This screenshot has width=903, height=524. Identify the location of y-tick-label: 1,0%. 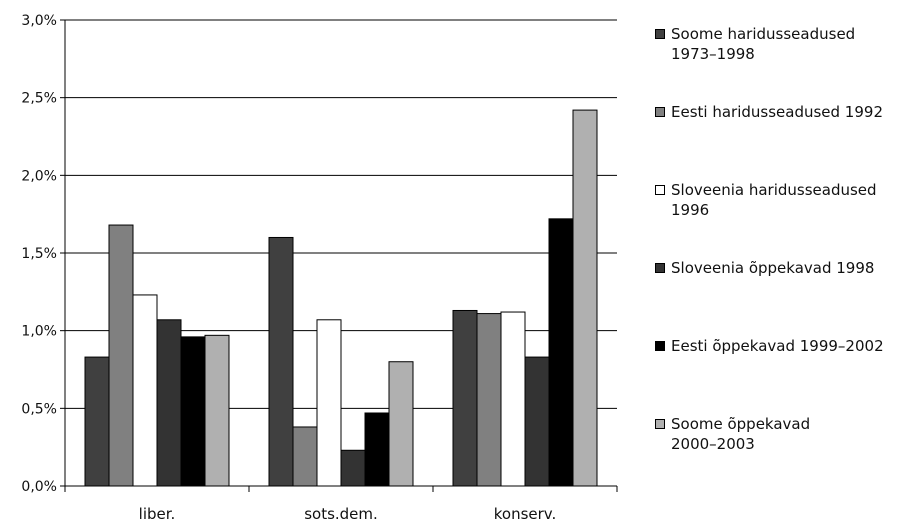
(39, 332).